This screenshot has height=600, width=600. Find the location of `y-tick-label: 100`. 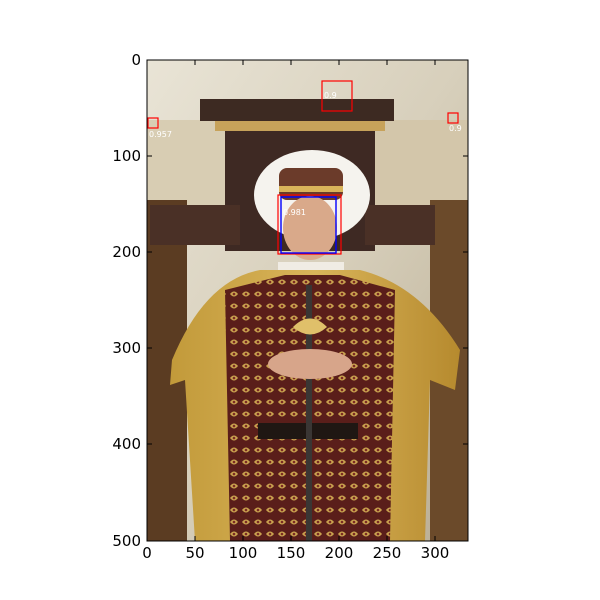

y-tick-label: 100 is located at coordinates (126, 156).